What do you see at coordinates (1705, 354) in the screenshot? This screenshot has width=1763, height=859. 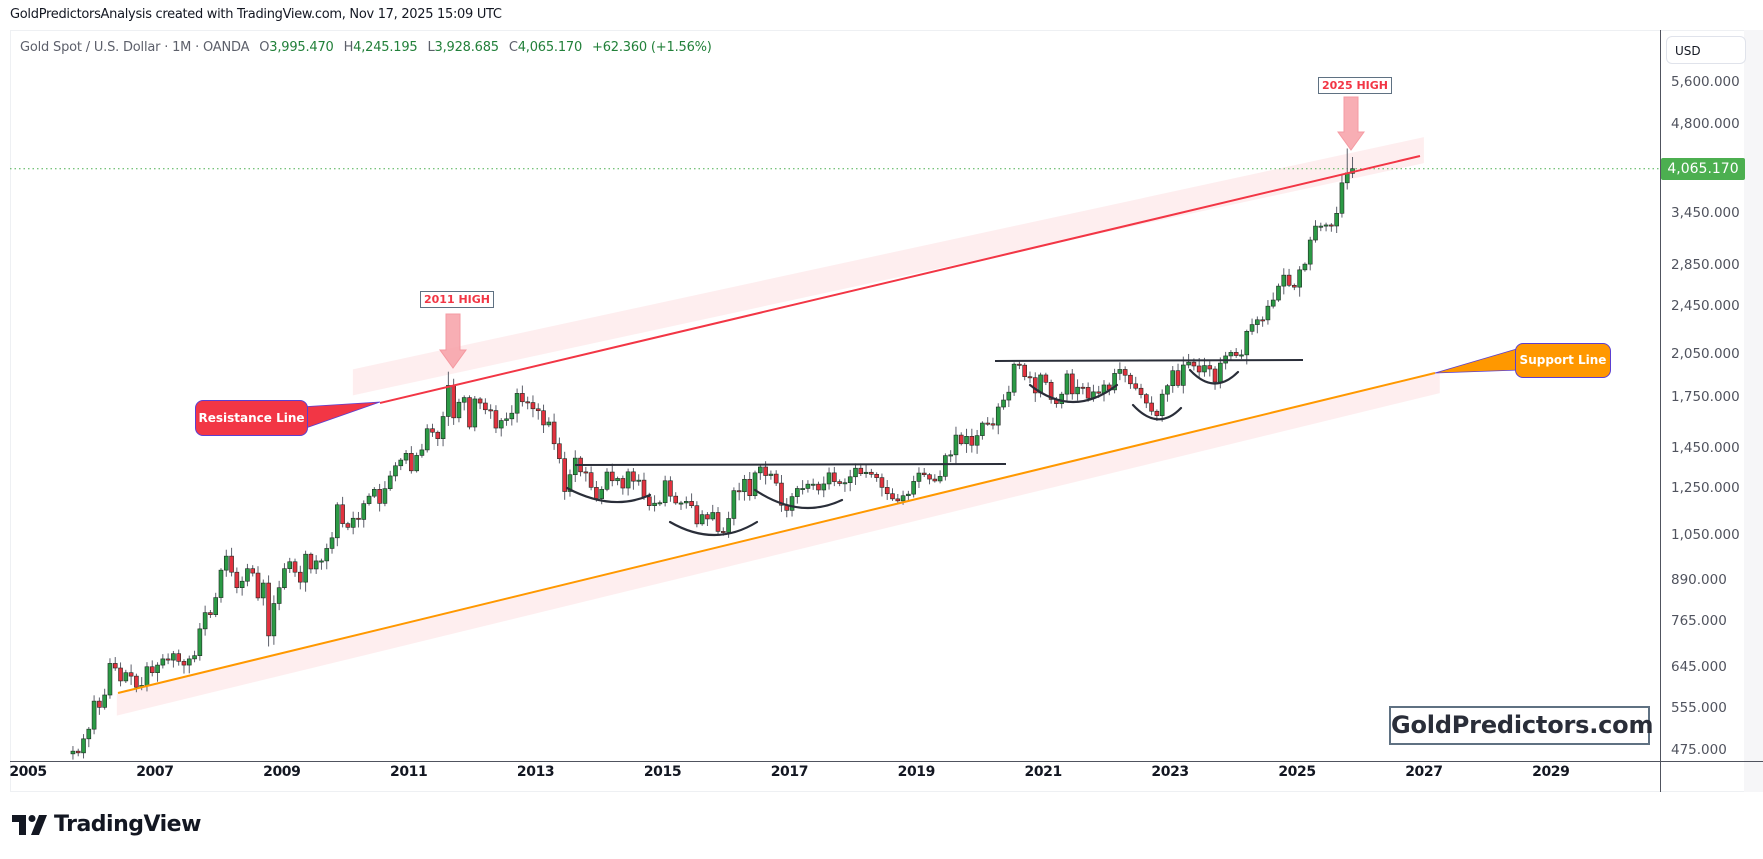 I see `price-tick-label: 2,050.000` at bounding box center [1705, 354].